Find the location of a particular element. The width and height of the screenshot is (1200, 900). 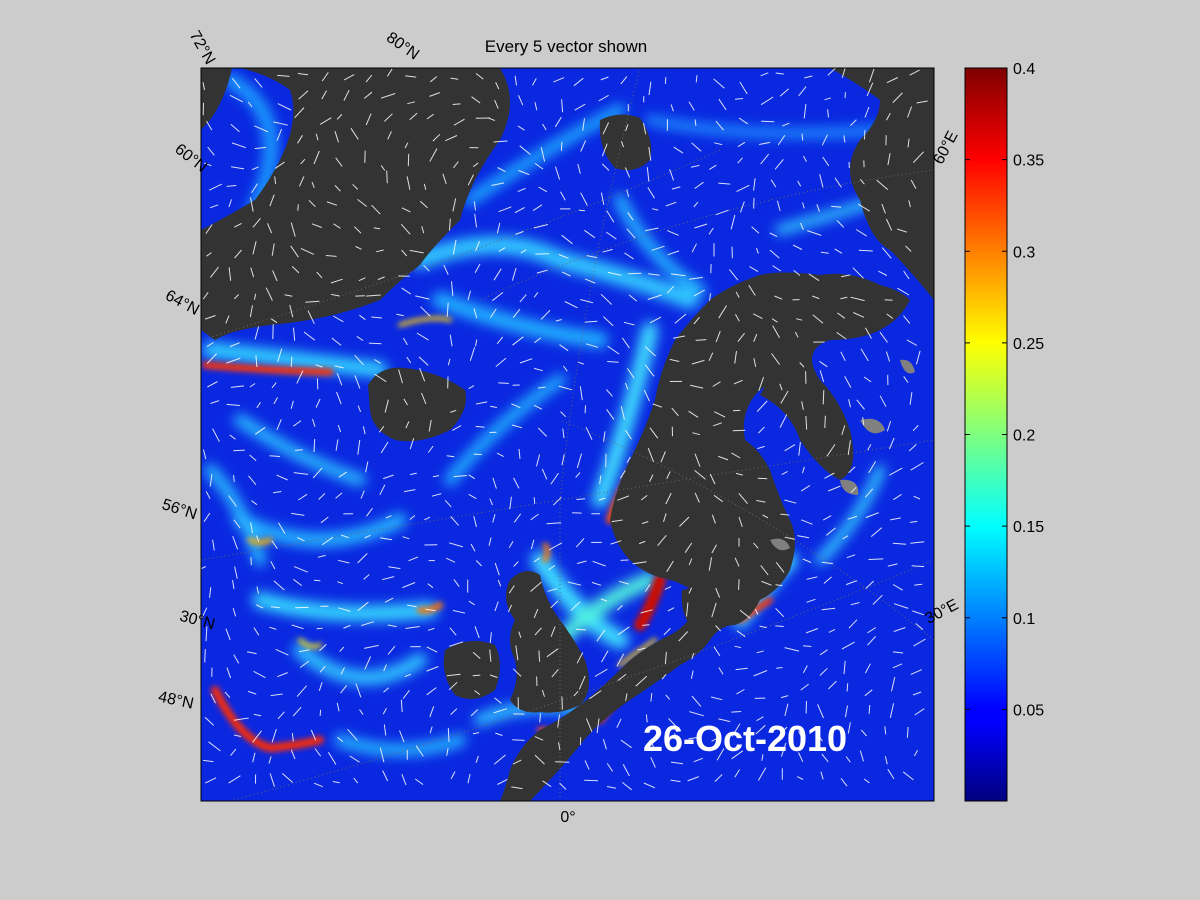

colorbar-tick-label: 0.05 is located at coordinates (1028, 710).